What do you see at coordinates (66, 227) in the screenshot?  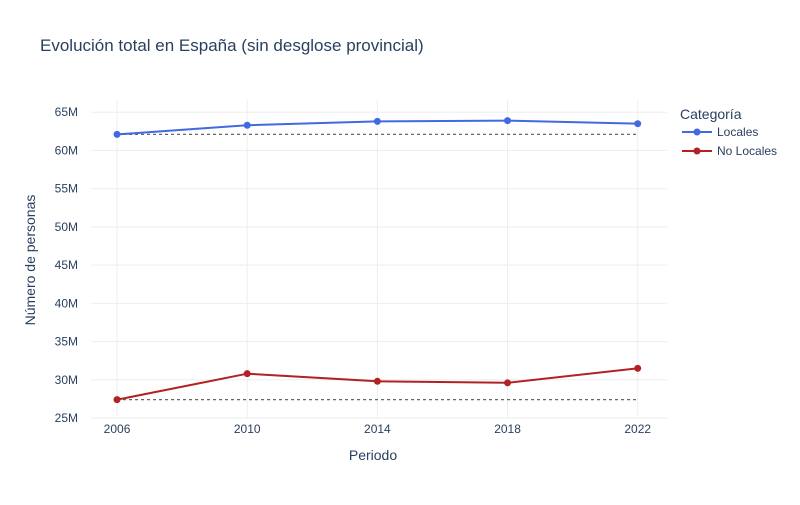 I see `y-tick-label: 50M` at bounding box center [66, 227].